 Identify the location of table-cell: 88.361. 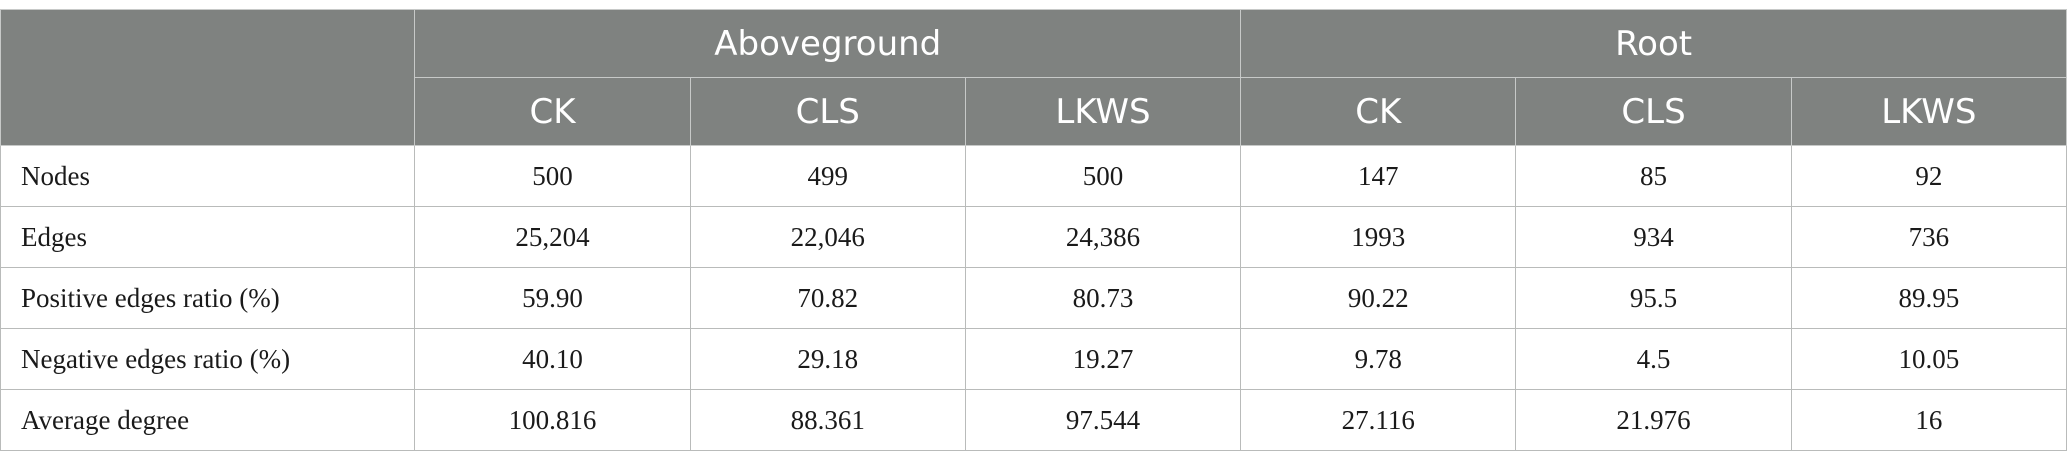
(827, 420).